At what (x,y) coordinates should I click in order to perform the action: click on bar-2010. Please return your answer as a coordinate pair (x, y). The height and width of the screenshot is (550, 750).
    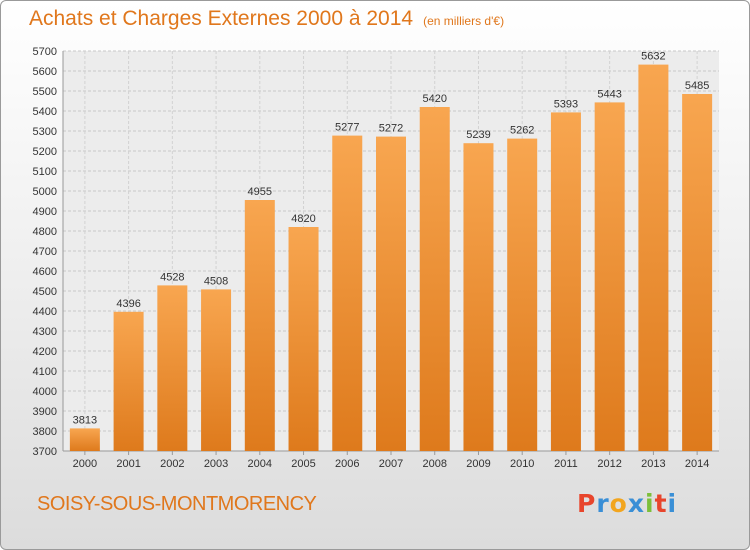
    Looking at the image, I should click on (522, 294).